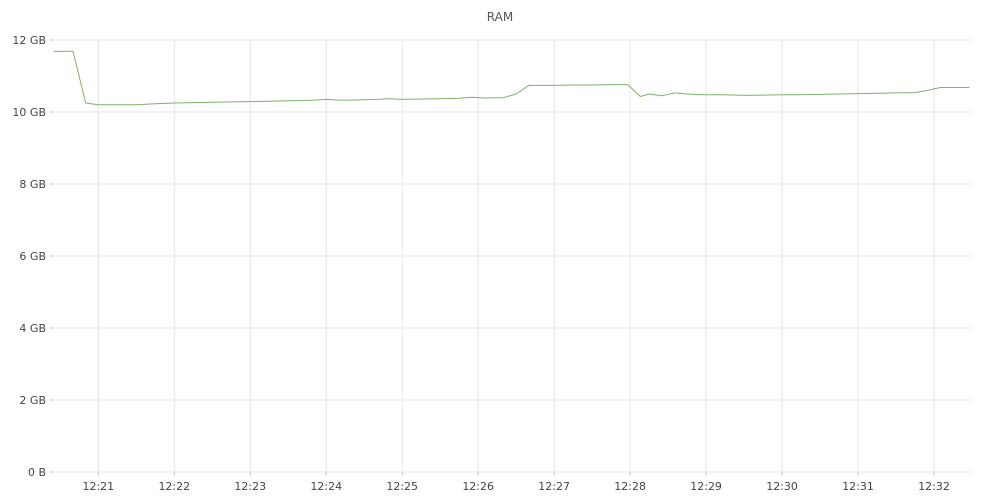 The width and height of the screenshot is (1000, 500). What do you see at coordinates (250, 486) in the screenshot?
I see `x-tick-label: 12:23` at bounding box center [250, 486].